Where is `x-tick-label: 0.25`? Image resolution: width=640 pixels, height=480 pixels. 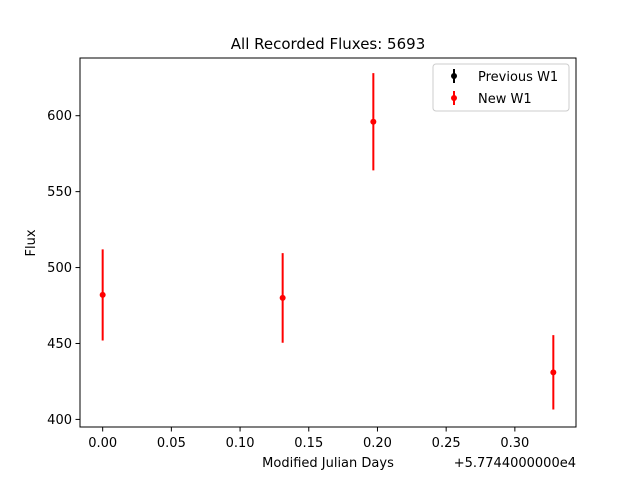 x-tick-label: 0.25 is located at coordinates (446, 443).